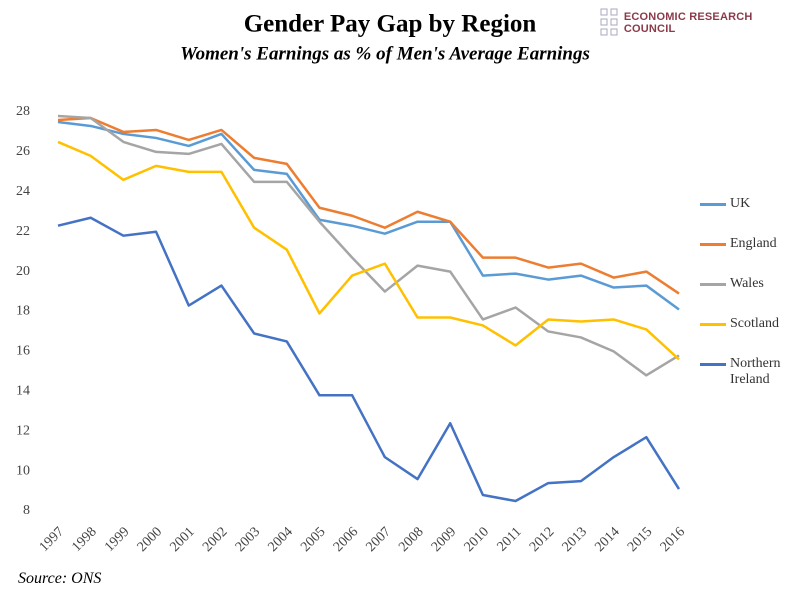 The height and width of the screenshot is (600, 806). I want to click on x-tick-label: 2014, so click(607, 539).